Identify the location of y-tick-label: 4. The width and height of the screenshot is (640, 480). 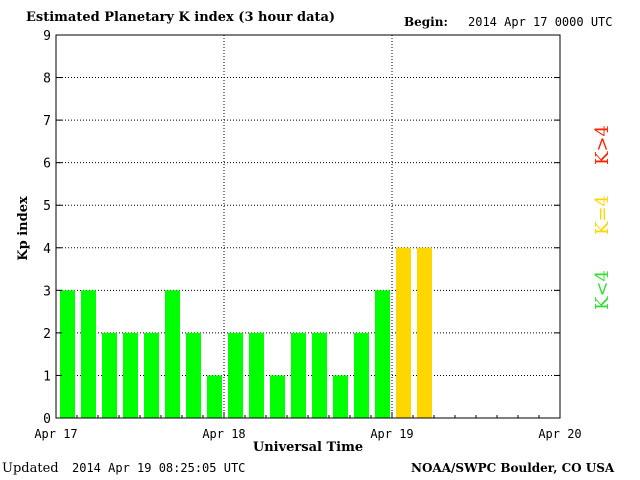
(47, 249).